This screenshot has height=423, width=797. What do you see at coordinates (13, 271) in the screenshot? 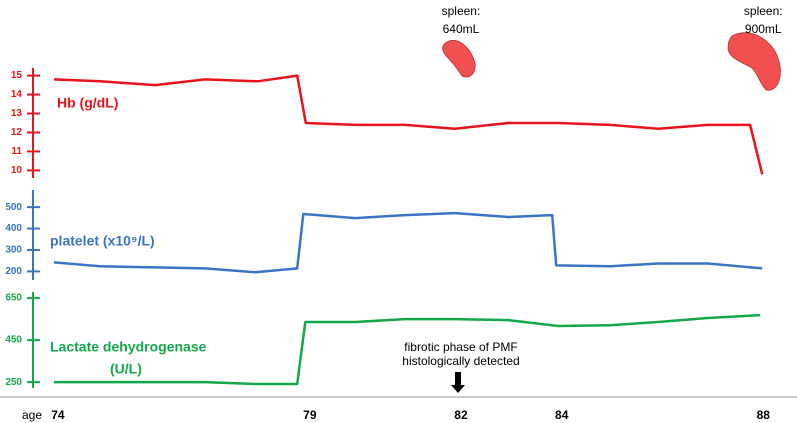
I see `y-tick-label: 200` at bounding box center [13, 271].